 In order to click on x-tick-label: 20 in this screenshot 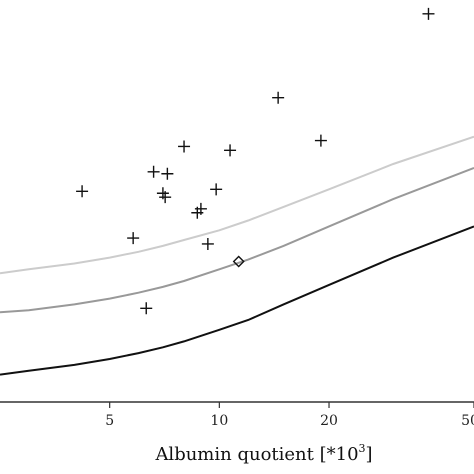, I will do `click(329, 421)`.